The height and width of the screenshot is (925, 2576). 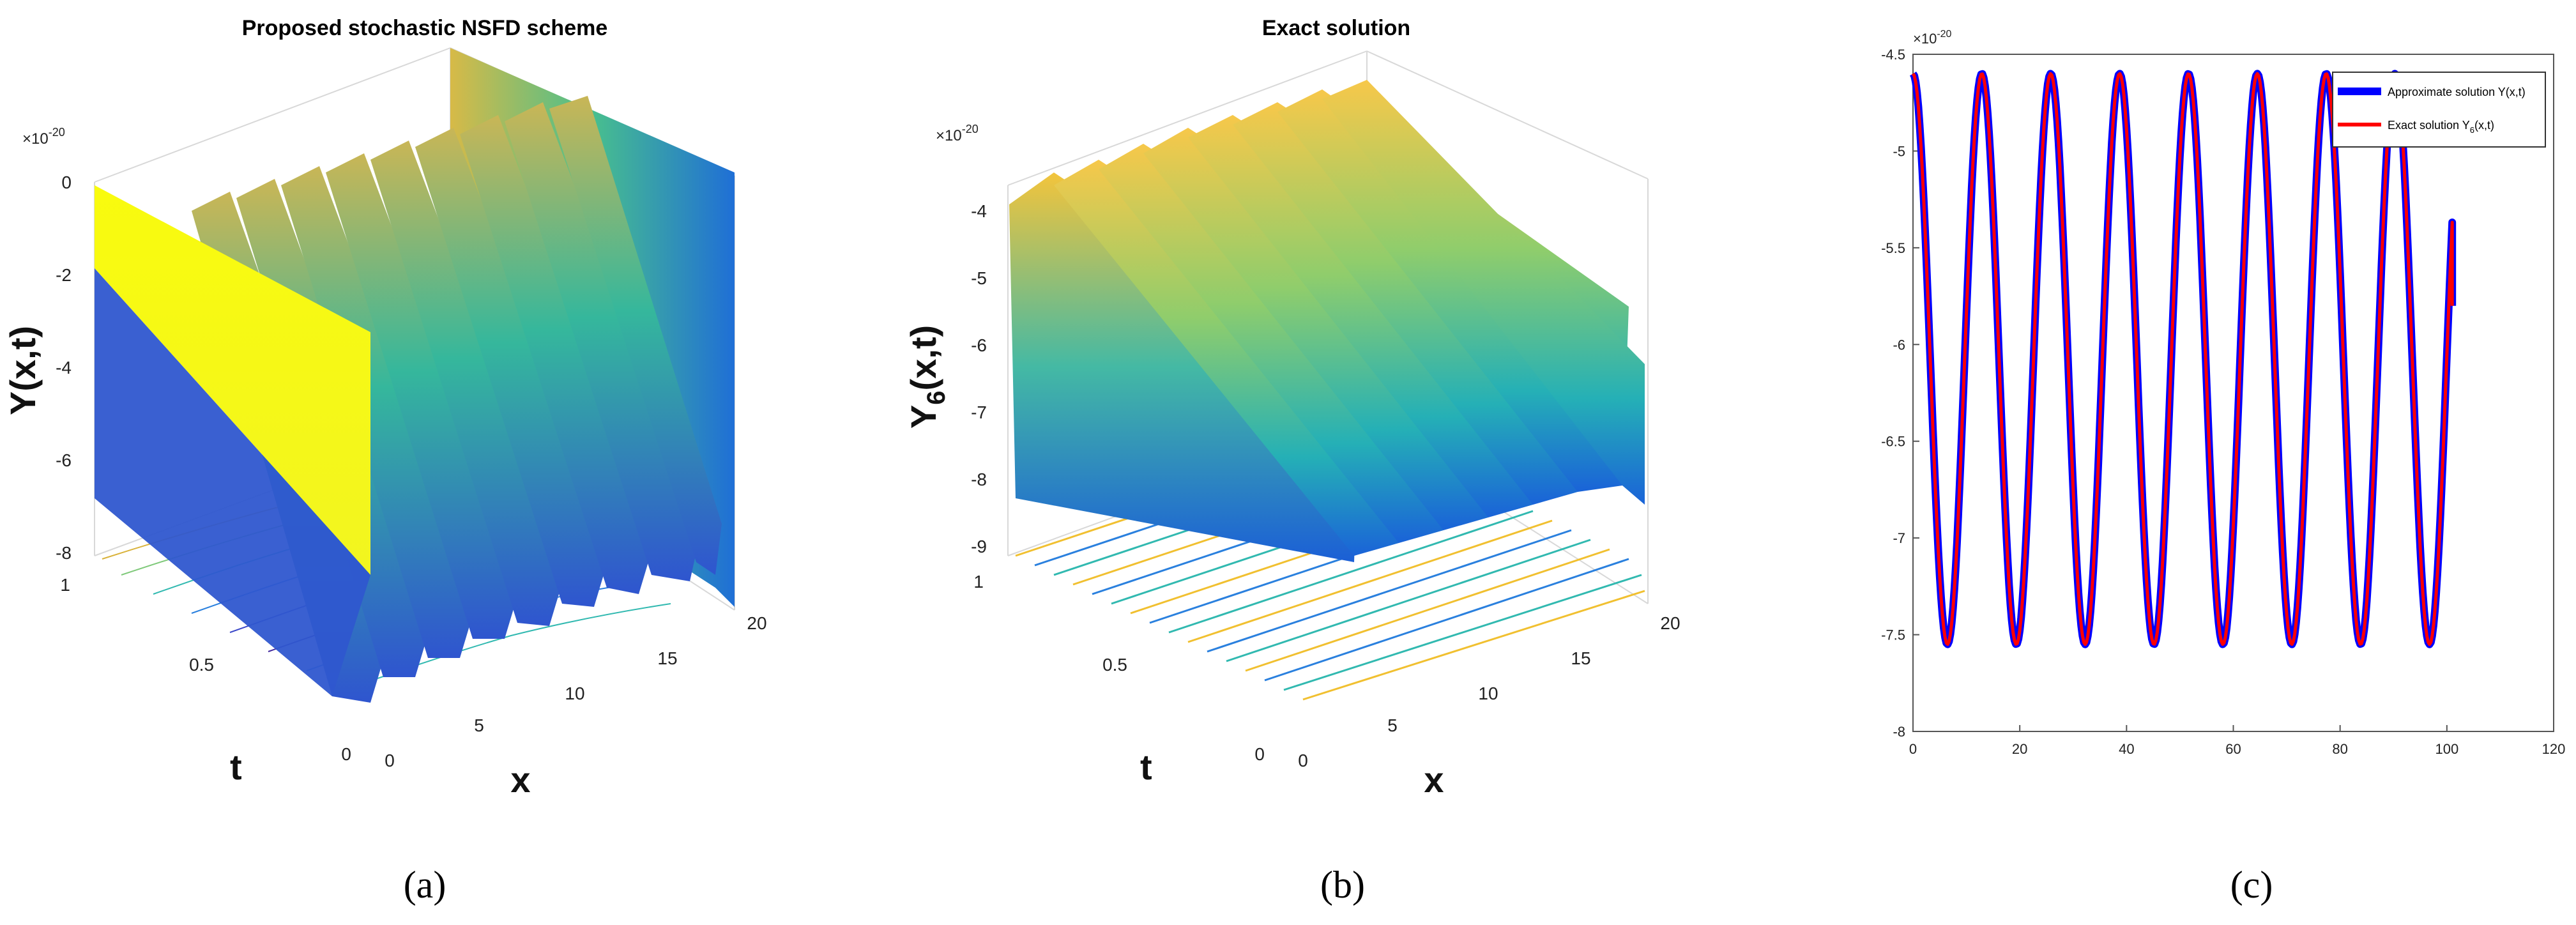 What do you see at coordinates (2554, 749) in the screenshot?
I see `panel-c-xtick-6: 120` at bounding box center [2554, 749].